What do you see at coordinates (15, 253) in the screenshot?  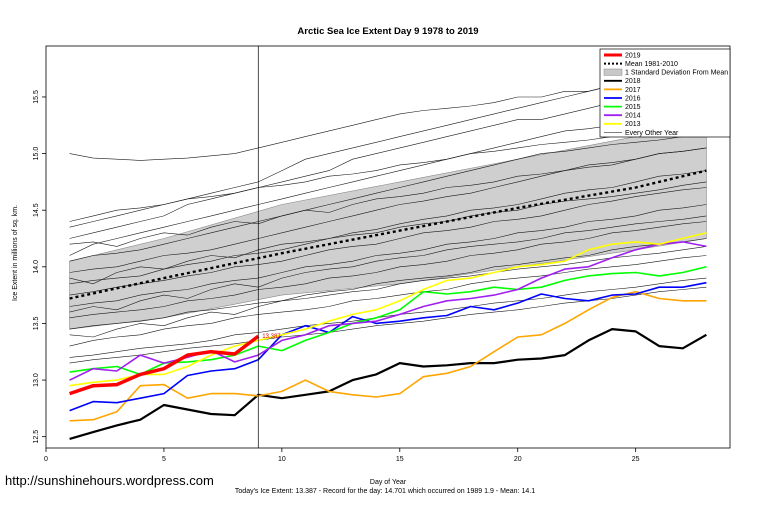 I see `y-axis-label: Ice Extent in millions of sq. km.` at bounding box center [15, 253].